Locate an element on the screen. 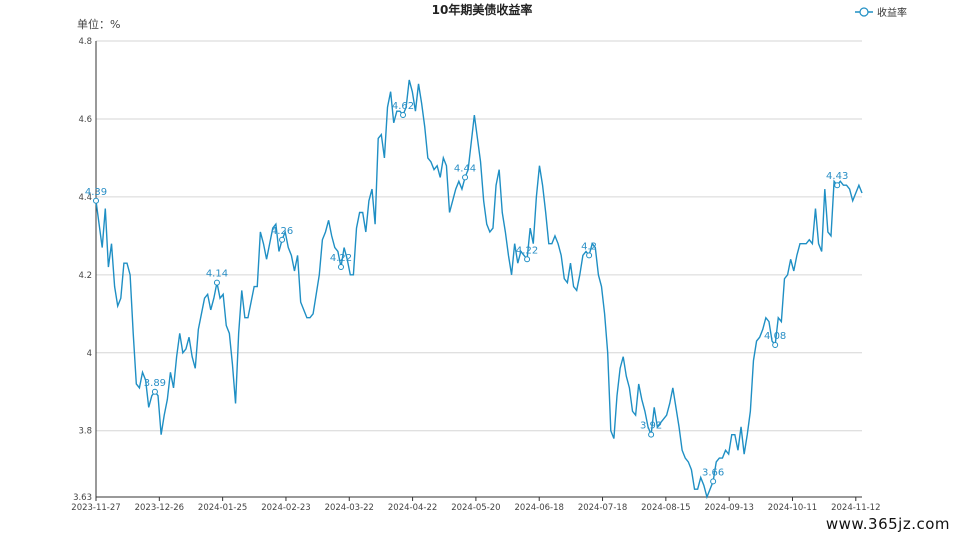 The height and width of the screenshot is (539, 958). x-tick-label: 2023-12-26 is located at coordinates (159, 508).